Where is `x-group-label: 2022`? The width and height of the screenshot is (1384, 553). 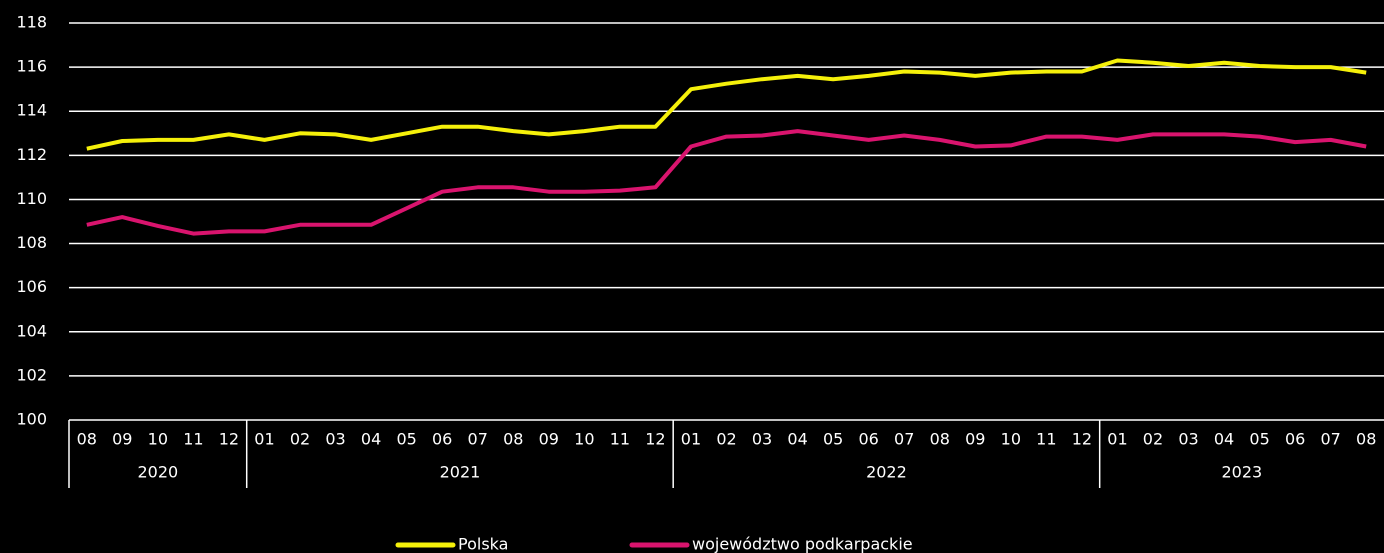
x-group-label: 2022 is located at coordinates (886, 472).